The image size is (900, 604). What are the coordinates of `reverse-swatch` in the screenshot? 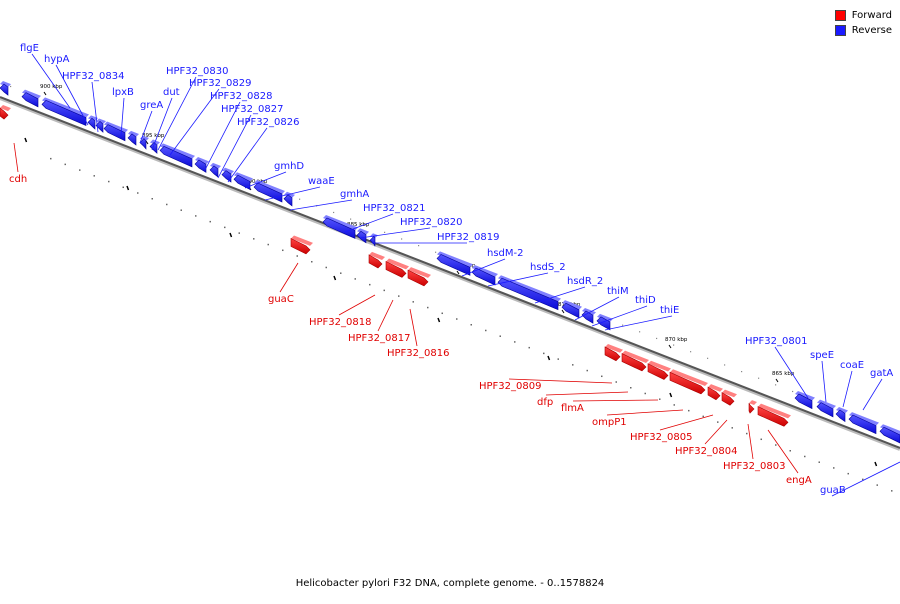 It's located at (840, 30).